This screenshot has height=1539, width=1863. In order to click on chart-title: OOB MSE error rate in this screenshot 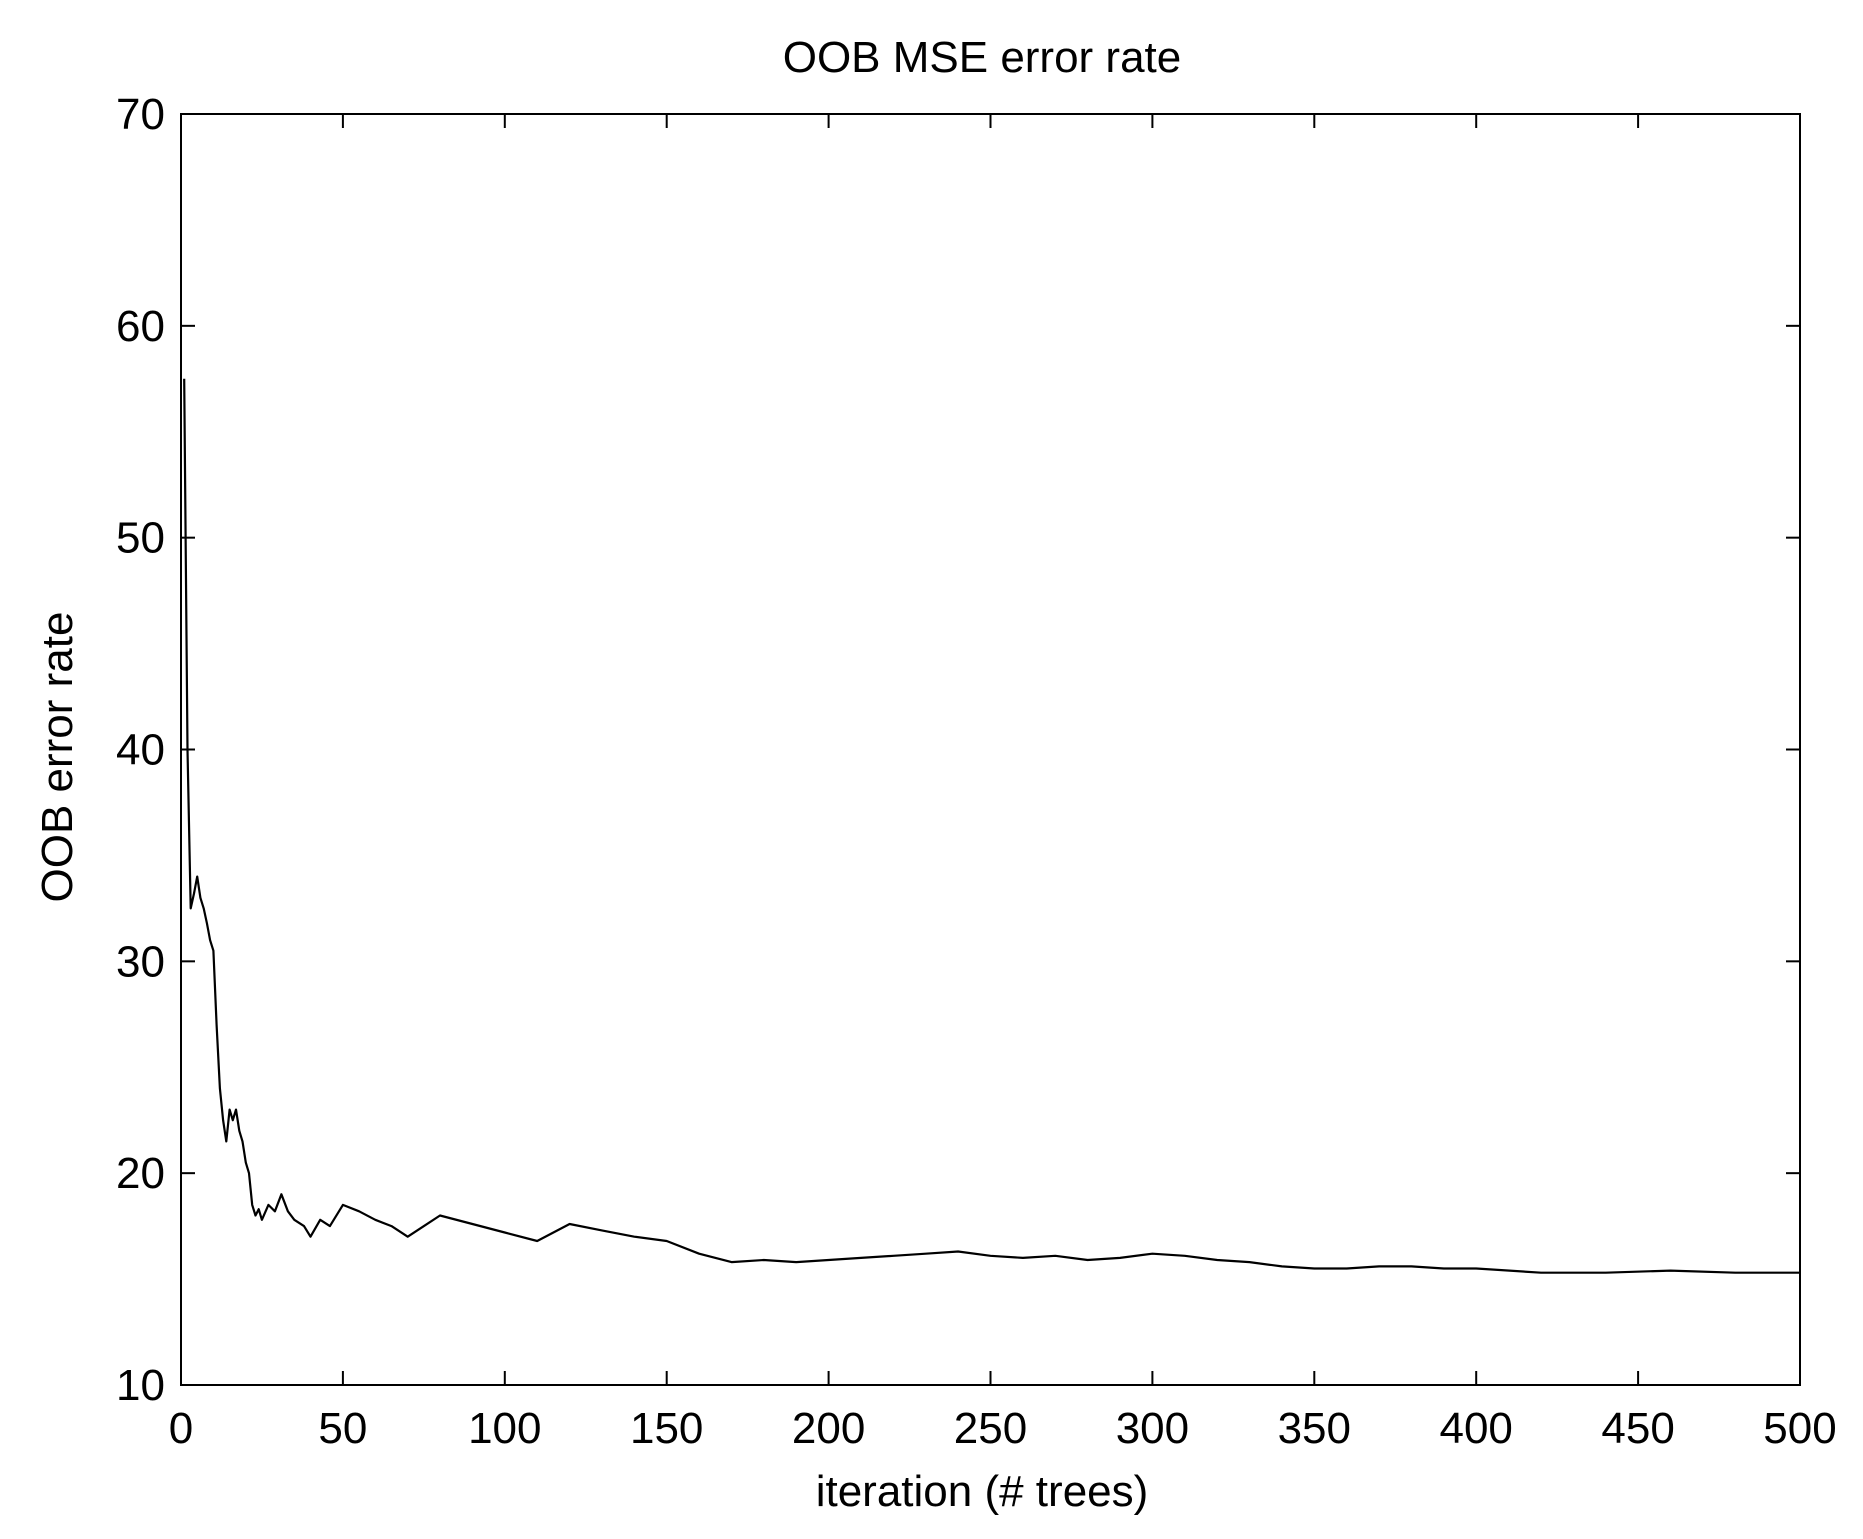, I will do `click(982, 57)`.